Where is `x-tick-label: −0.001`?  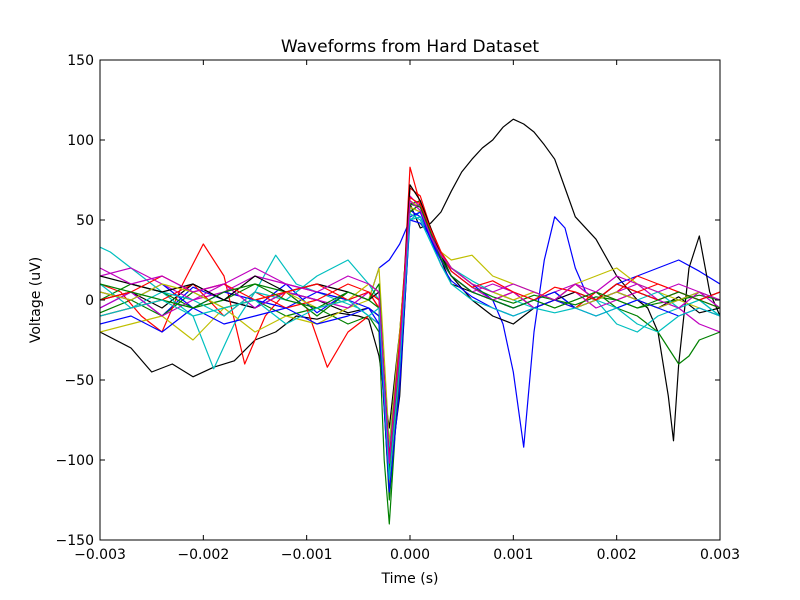 x-tick-label: −0.001 is located at coordinates (307, 555).